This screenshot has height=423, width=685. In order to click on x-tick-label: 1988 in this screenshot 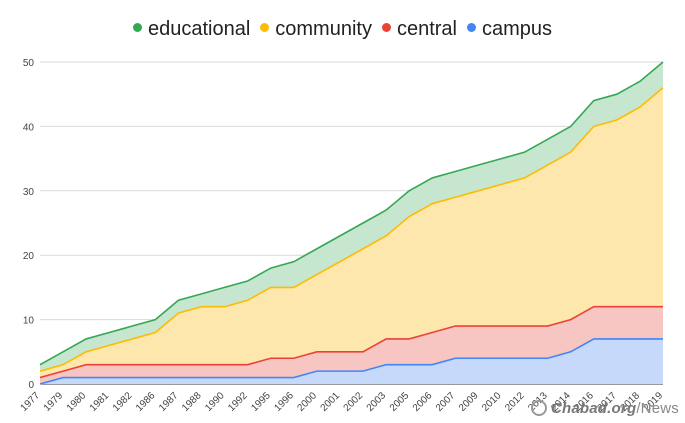, I will do `click(192, 402)`.